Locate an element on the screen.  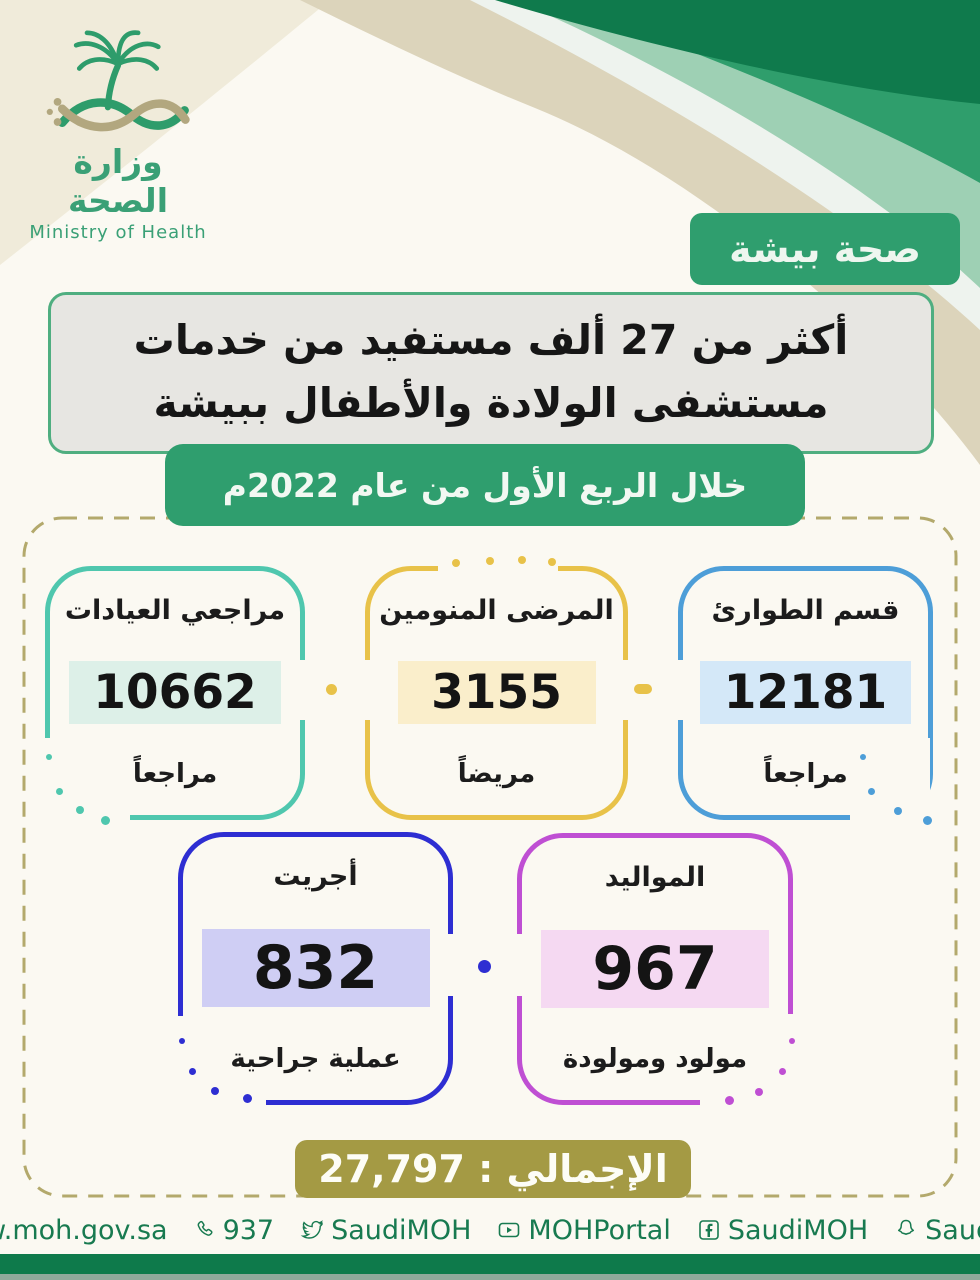
region-badge: صحة بيشة is located at coordinates (825, 249).